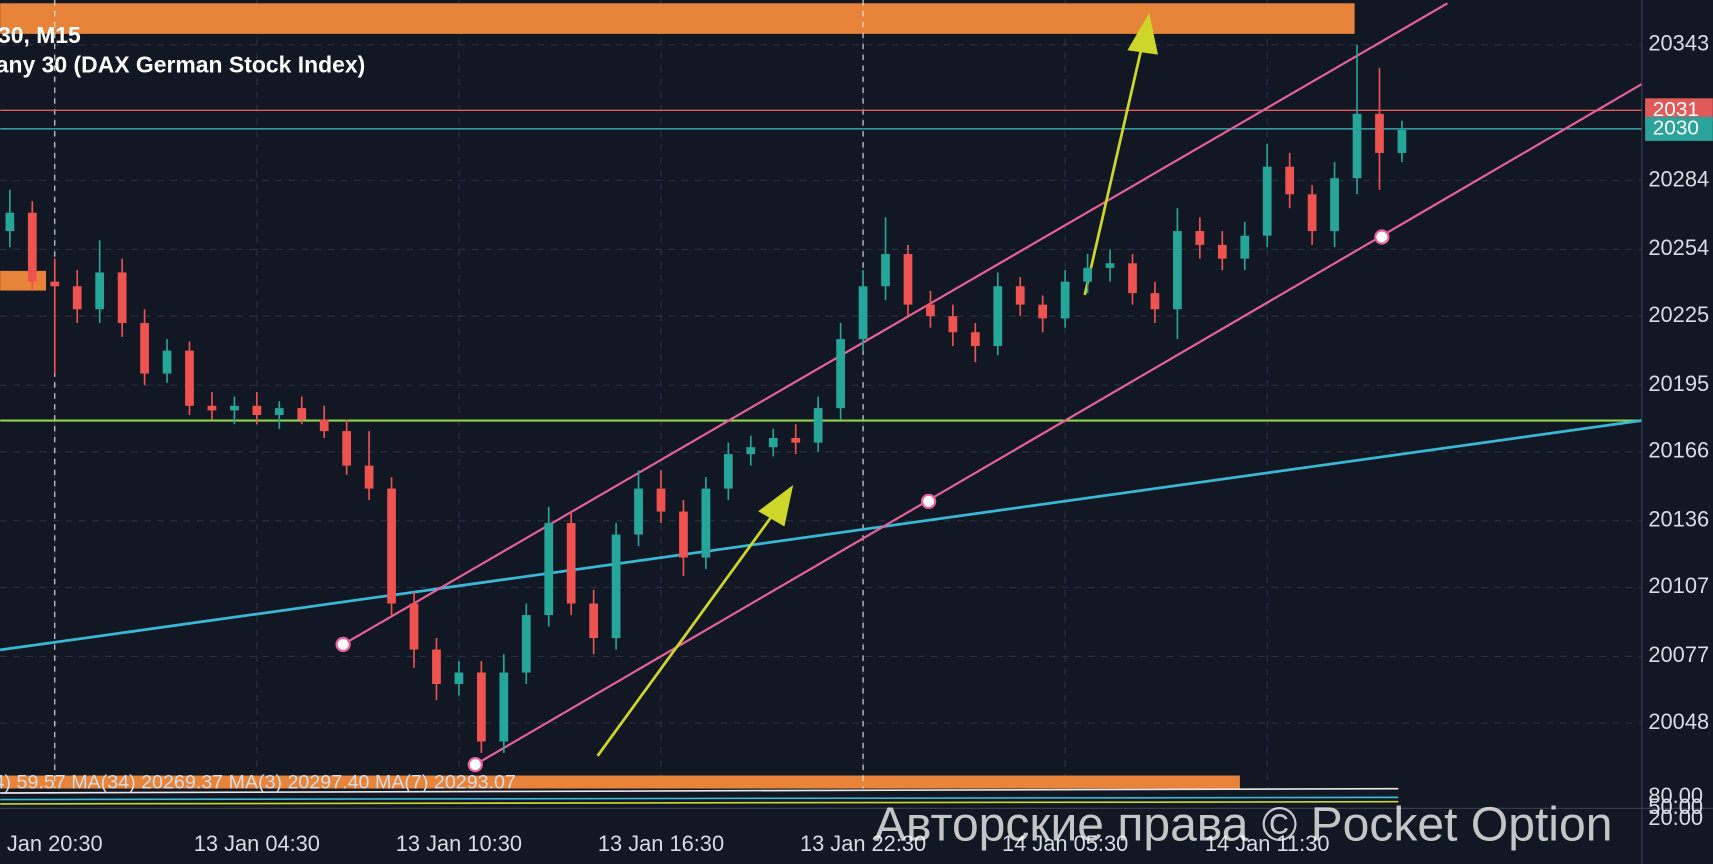 The image size is (1713, 864). I want to click on x-tick-label: Jan 20:30, so click(55, 843).